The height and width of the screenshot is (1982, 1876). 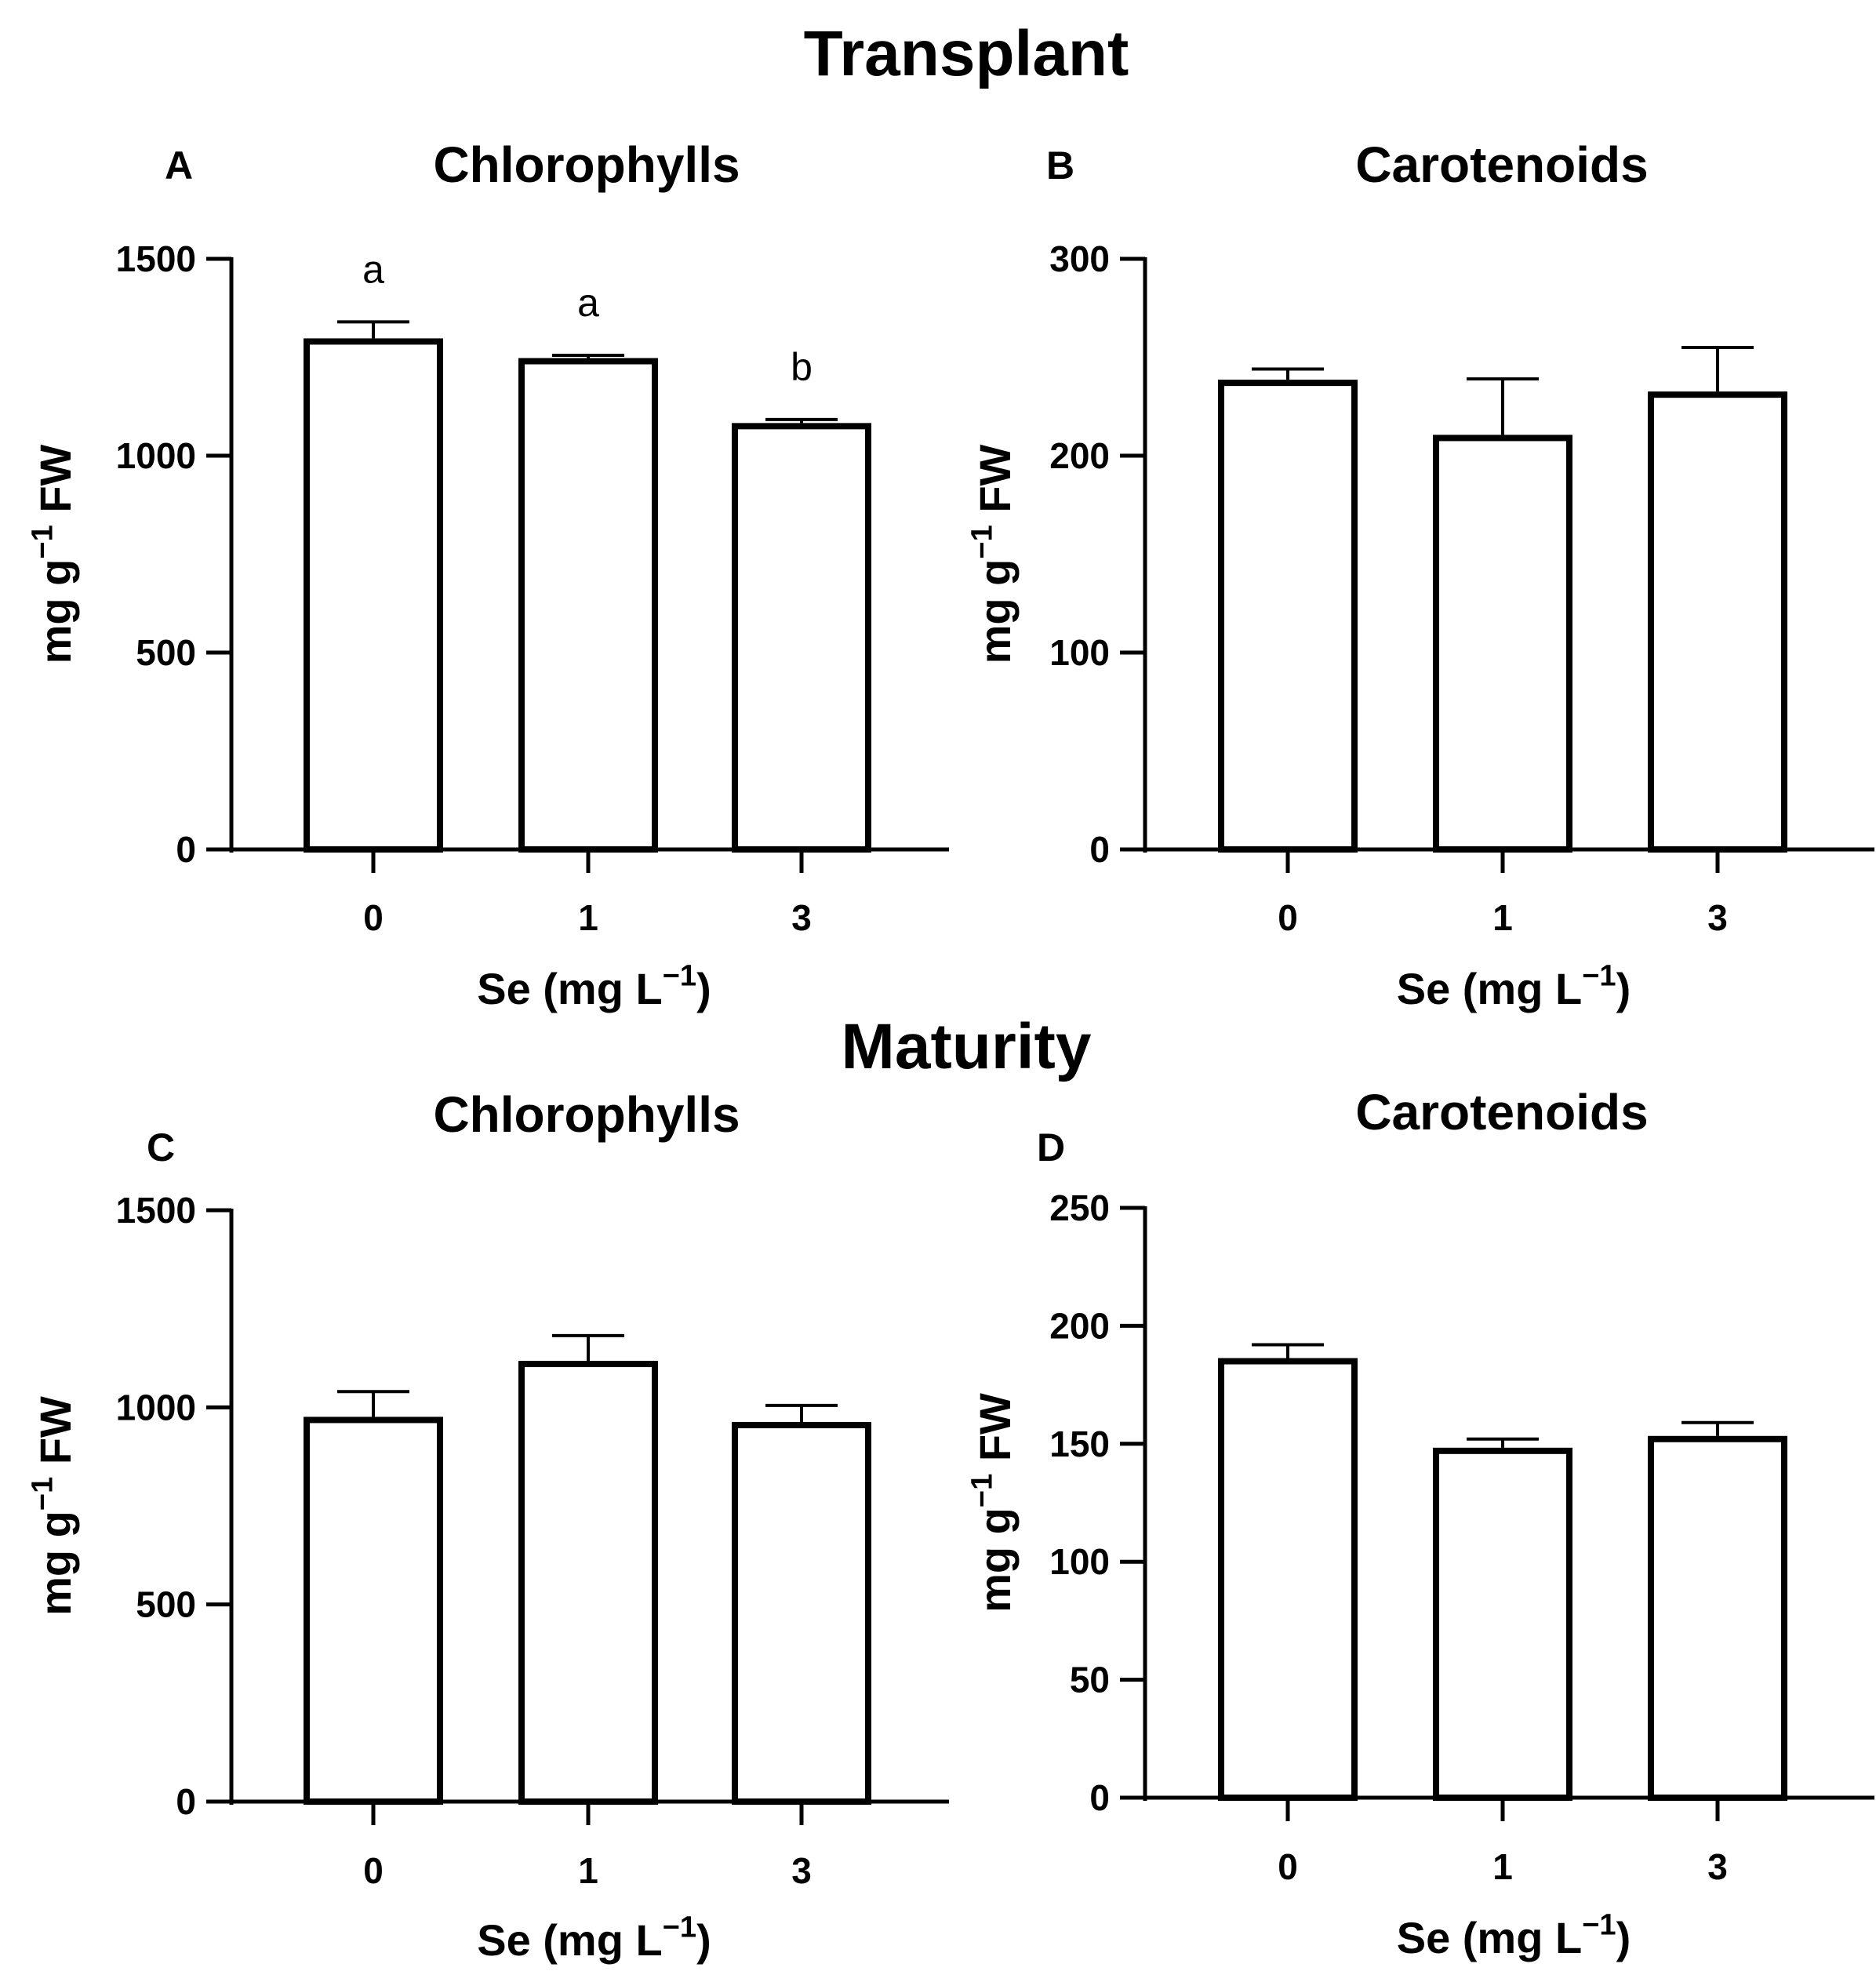 What do you see at coordinates (166, 652) in the screenshot?
I see `panel-a-y-tick-label: 500` at bounding box center [166, 652].